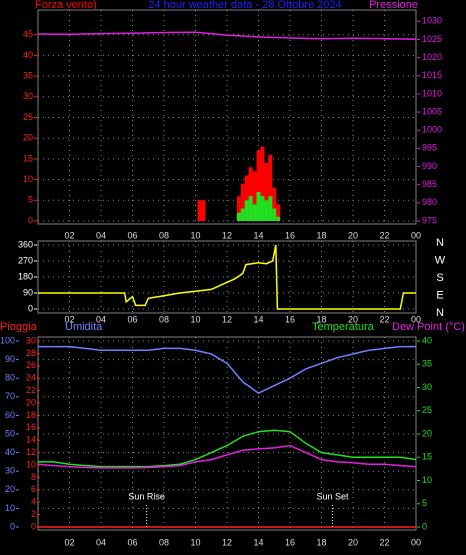  What do you see at coordinates (31, 353) in the screenshot?
I see `y-tick-label: 28` at bounding box center [31, 353].